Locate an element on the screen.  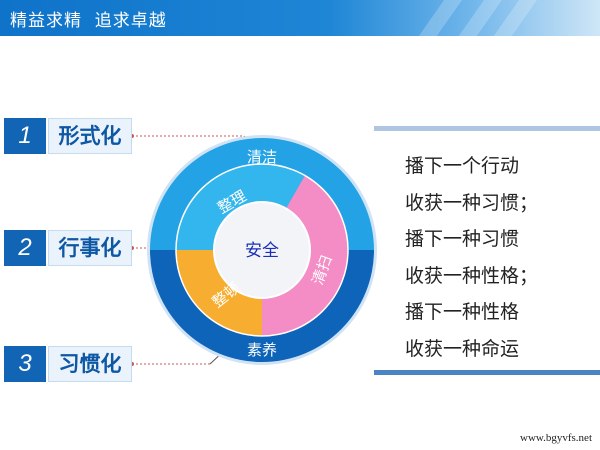
footer-url: www.bgyvfs.net is located at coordinates (556, 438).